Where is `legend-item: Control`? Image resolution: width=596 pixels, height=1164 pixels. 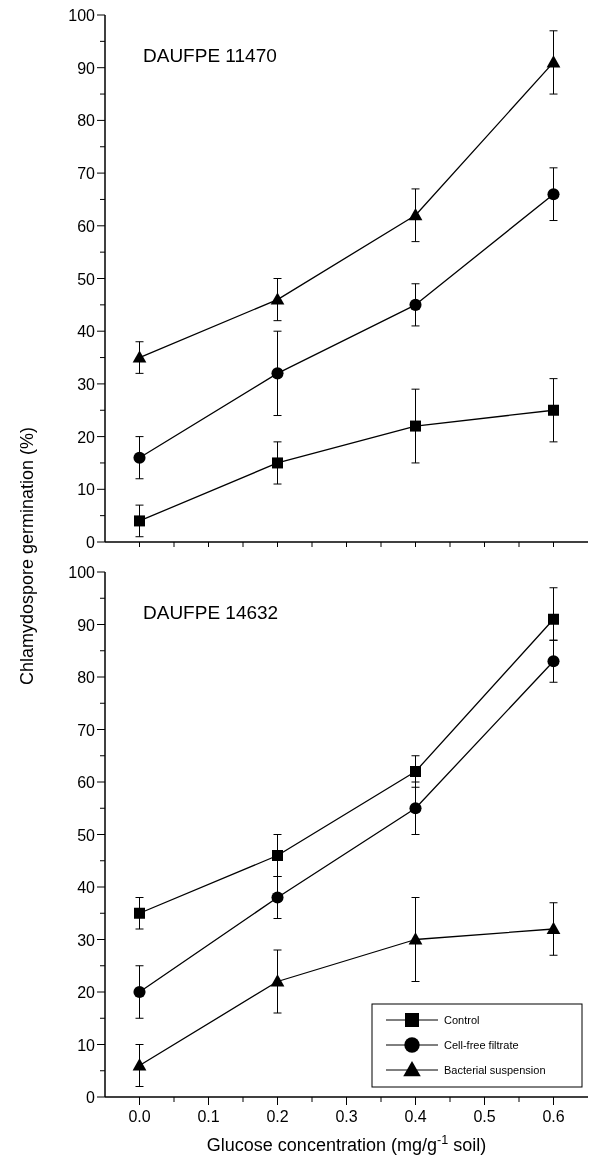 legend-item: Control is located at coordinates (432, 1020).